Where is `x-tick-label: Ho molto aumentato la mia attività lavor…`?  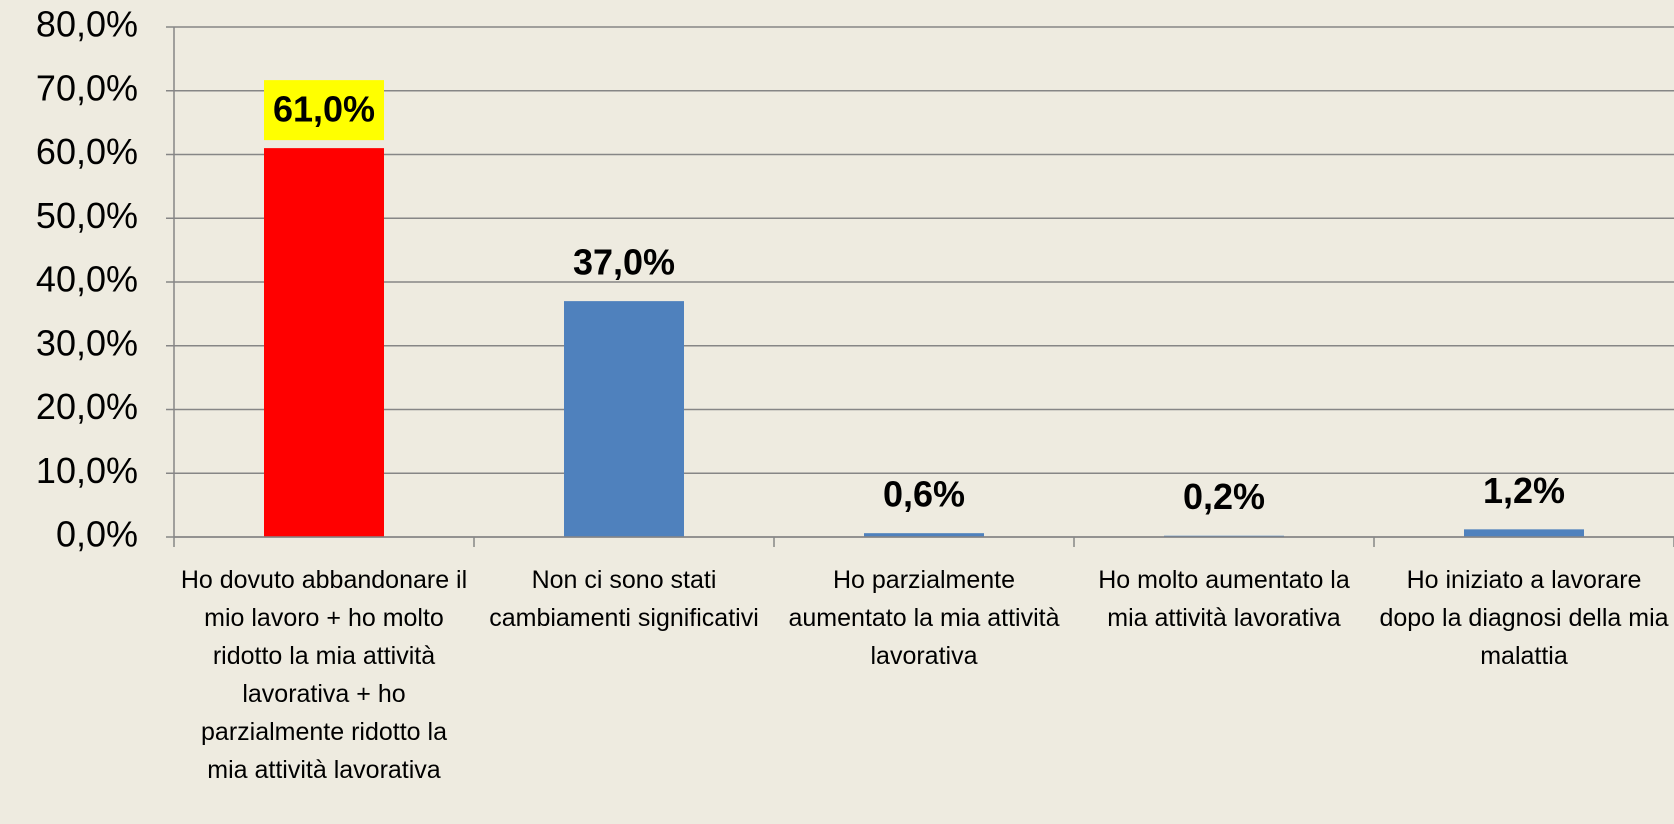
x-tick-label: Ho molto aumentato la mia attività lavor… is located at coordinates (1224, 599).